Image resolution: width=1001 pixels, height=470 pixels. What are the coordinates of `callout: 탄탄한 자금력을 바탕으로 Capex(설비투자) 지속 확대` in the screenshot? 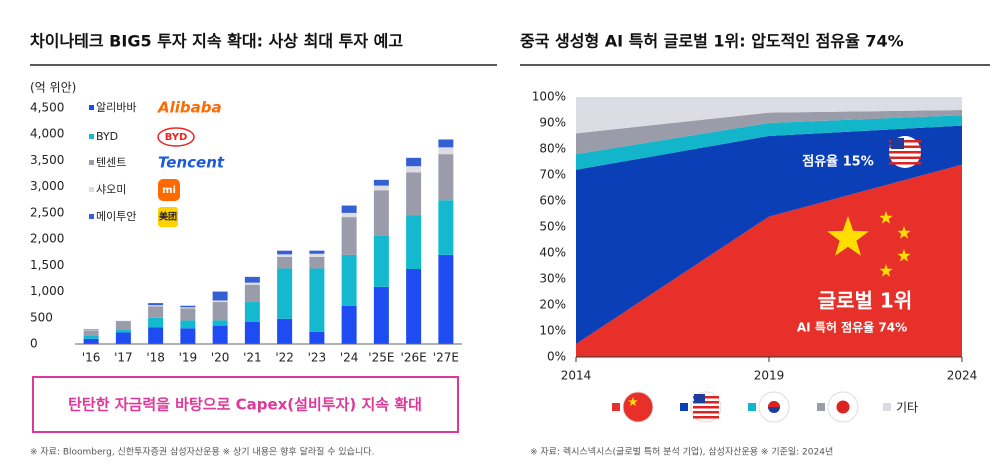 It's located at (245, 405).